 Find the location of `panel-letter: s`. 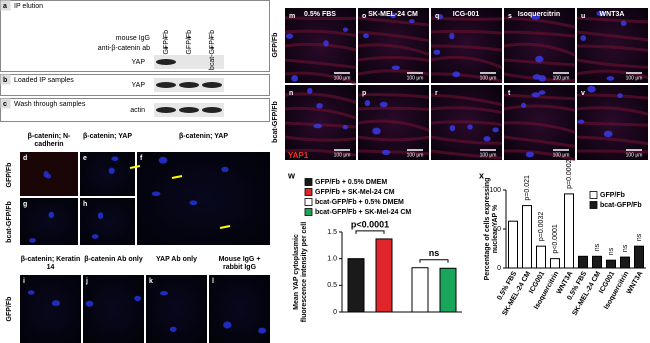

panel-letter: s is located at coordinates (510, 16).